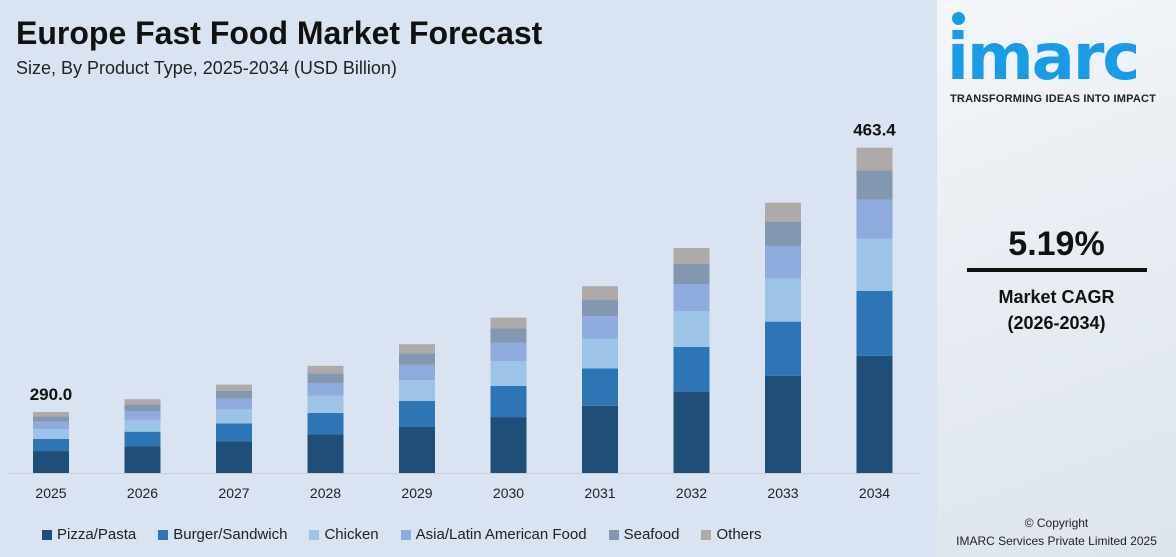 The height and width of the screenshot is (557, 1176). I want to click on tagline: TRANSFORMING IDEAS INTO IMPACT, so click(1053, 99).